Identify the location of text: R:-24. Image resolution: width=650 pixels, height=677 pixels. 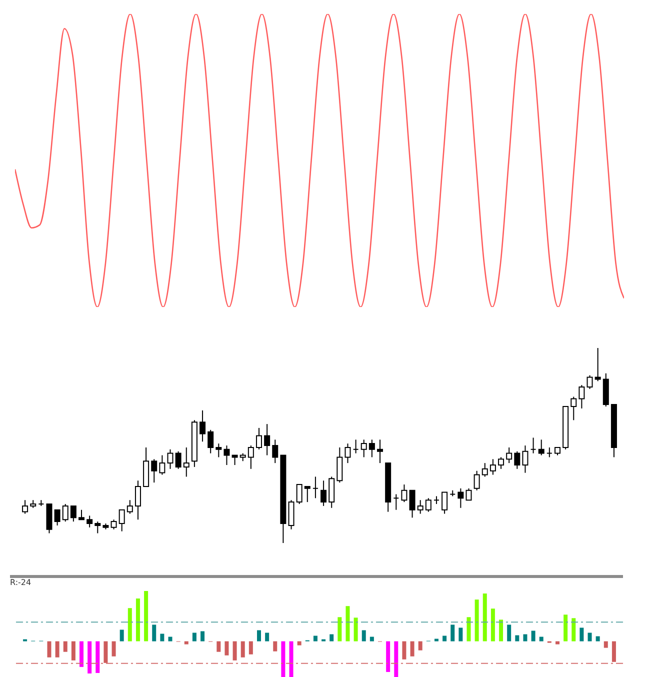
(21, 582).